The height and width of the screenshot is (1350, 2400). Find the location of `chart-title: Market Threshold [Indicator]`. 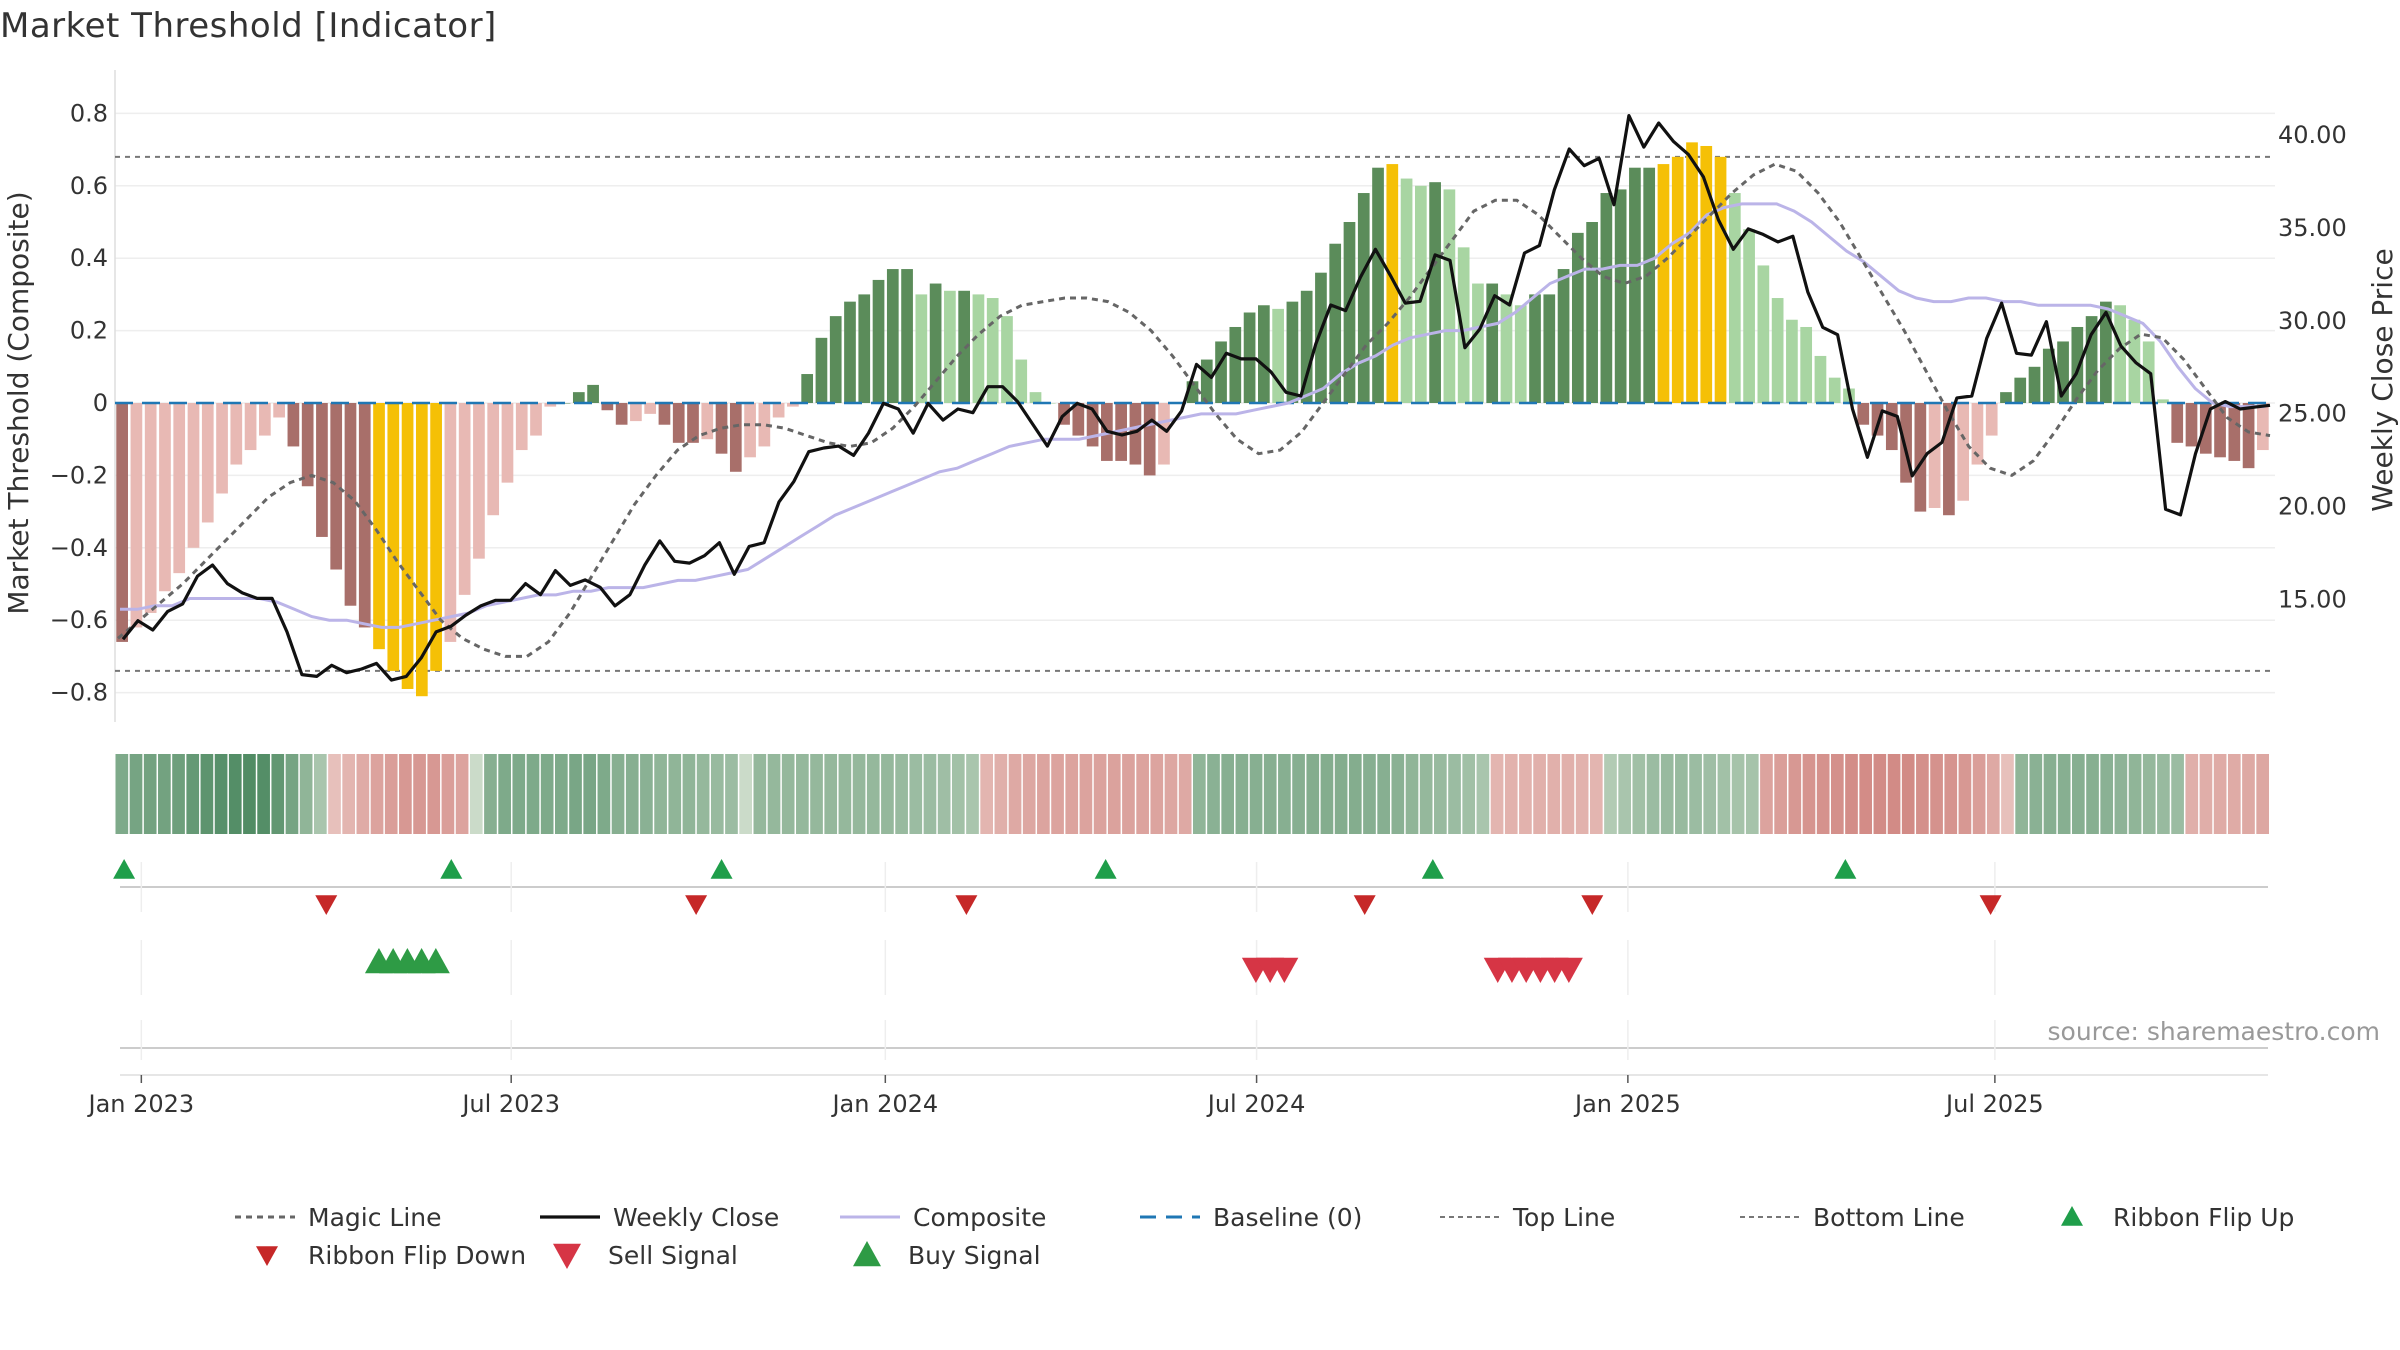

chart-title: Market Threshold [Indicator] is located at coordinates (248, 26).